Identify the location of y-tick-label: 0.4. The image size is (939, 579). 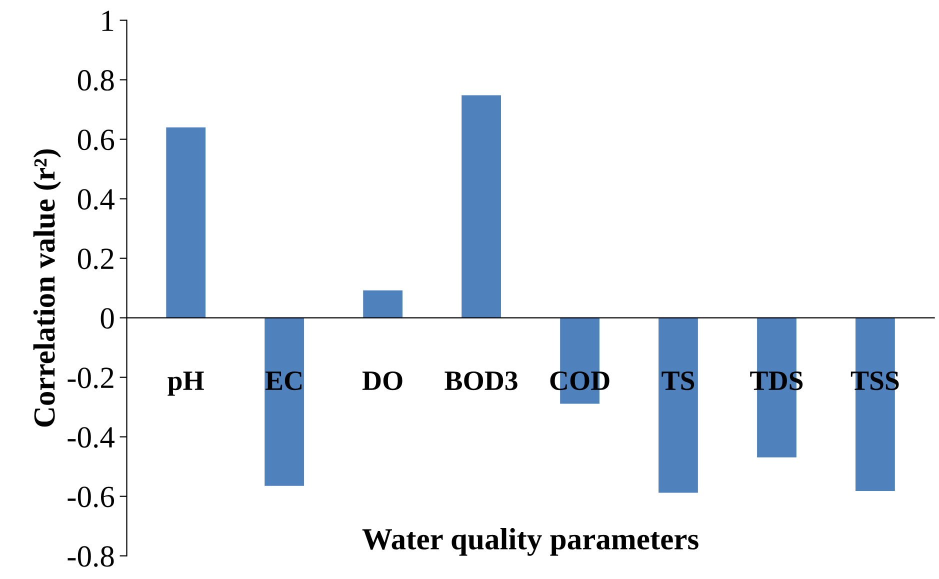
(96, 199).